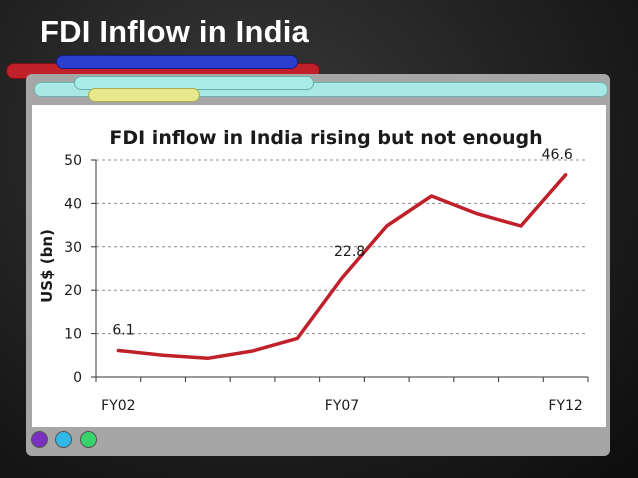  Describe the element at coordinates (73, 161) in the screenshot. I see `y-tick-label-50: 50` at that location.